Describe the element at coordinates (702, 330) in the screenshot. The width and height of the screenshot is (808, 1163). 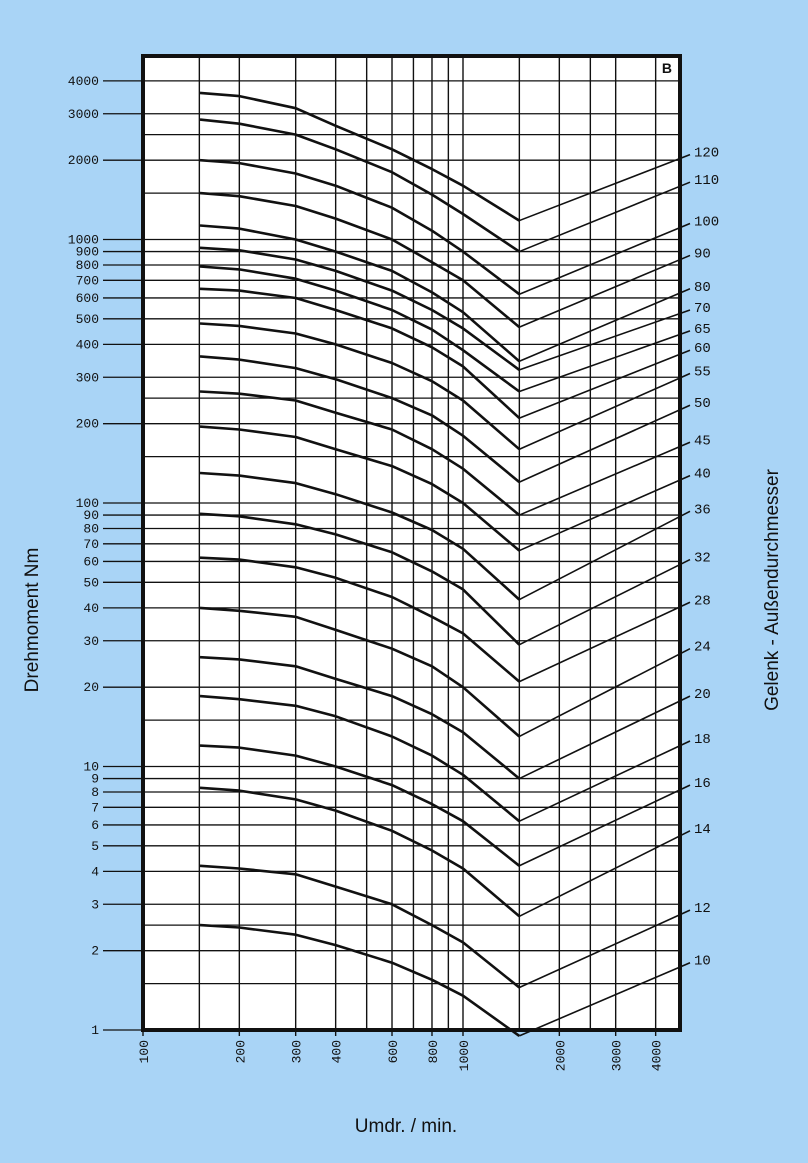
I see `series-label-65: 65` at that location.